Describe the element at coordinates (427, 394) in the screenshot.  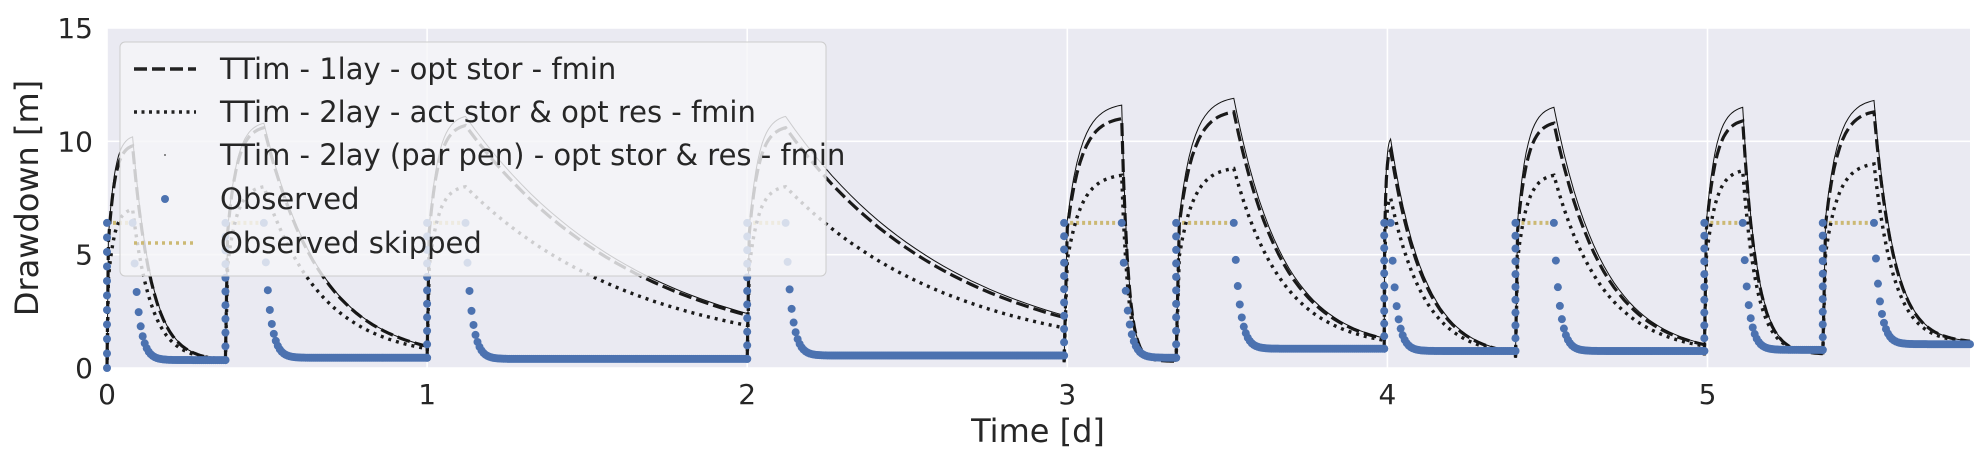
I see `x-tick-label: 1` at that location.